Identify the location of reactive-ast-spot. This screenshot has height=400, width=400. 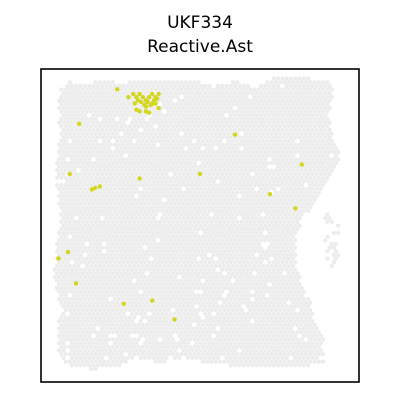
(152, 94).